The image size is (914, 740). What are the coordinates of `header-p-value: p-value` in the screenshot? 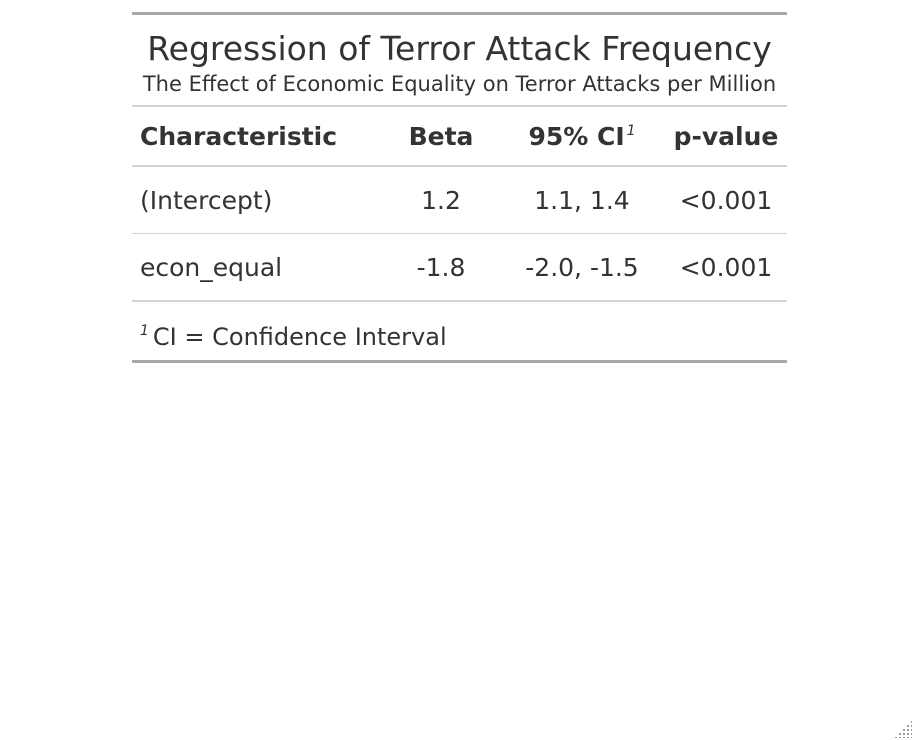 It's located at (726, 137).